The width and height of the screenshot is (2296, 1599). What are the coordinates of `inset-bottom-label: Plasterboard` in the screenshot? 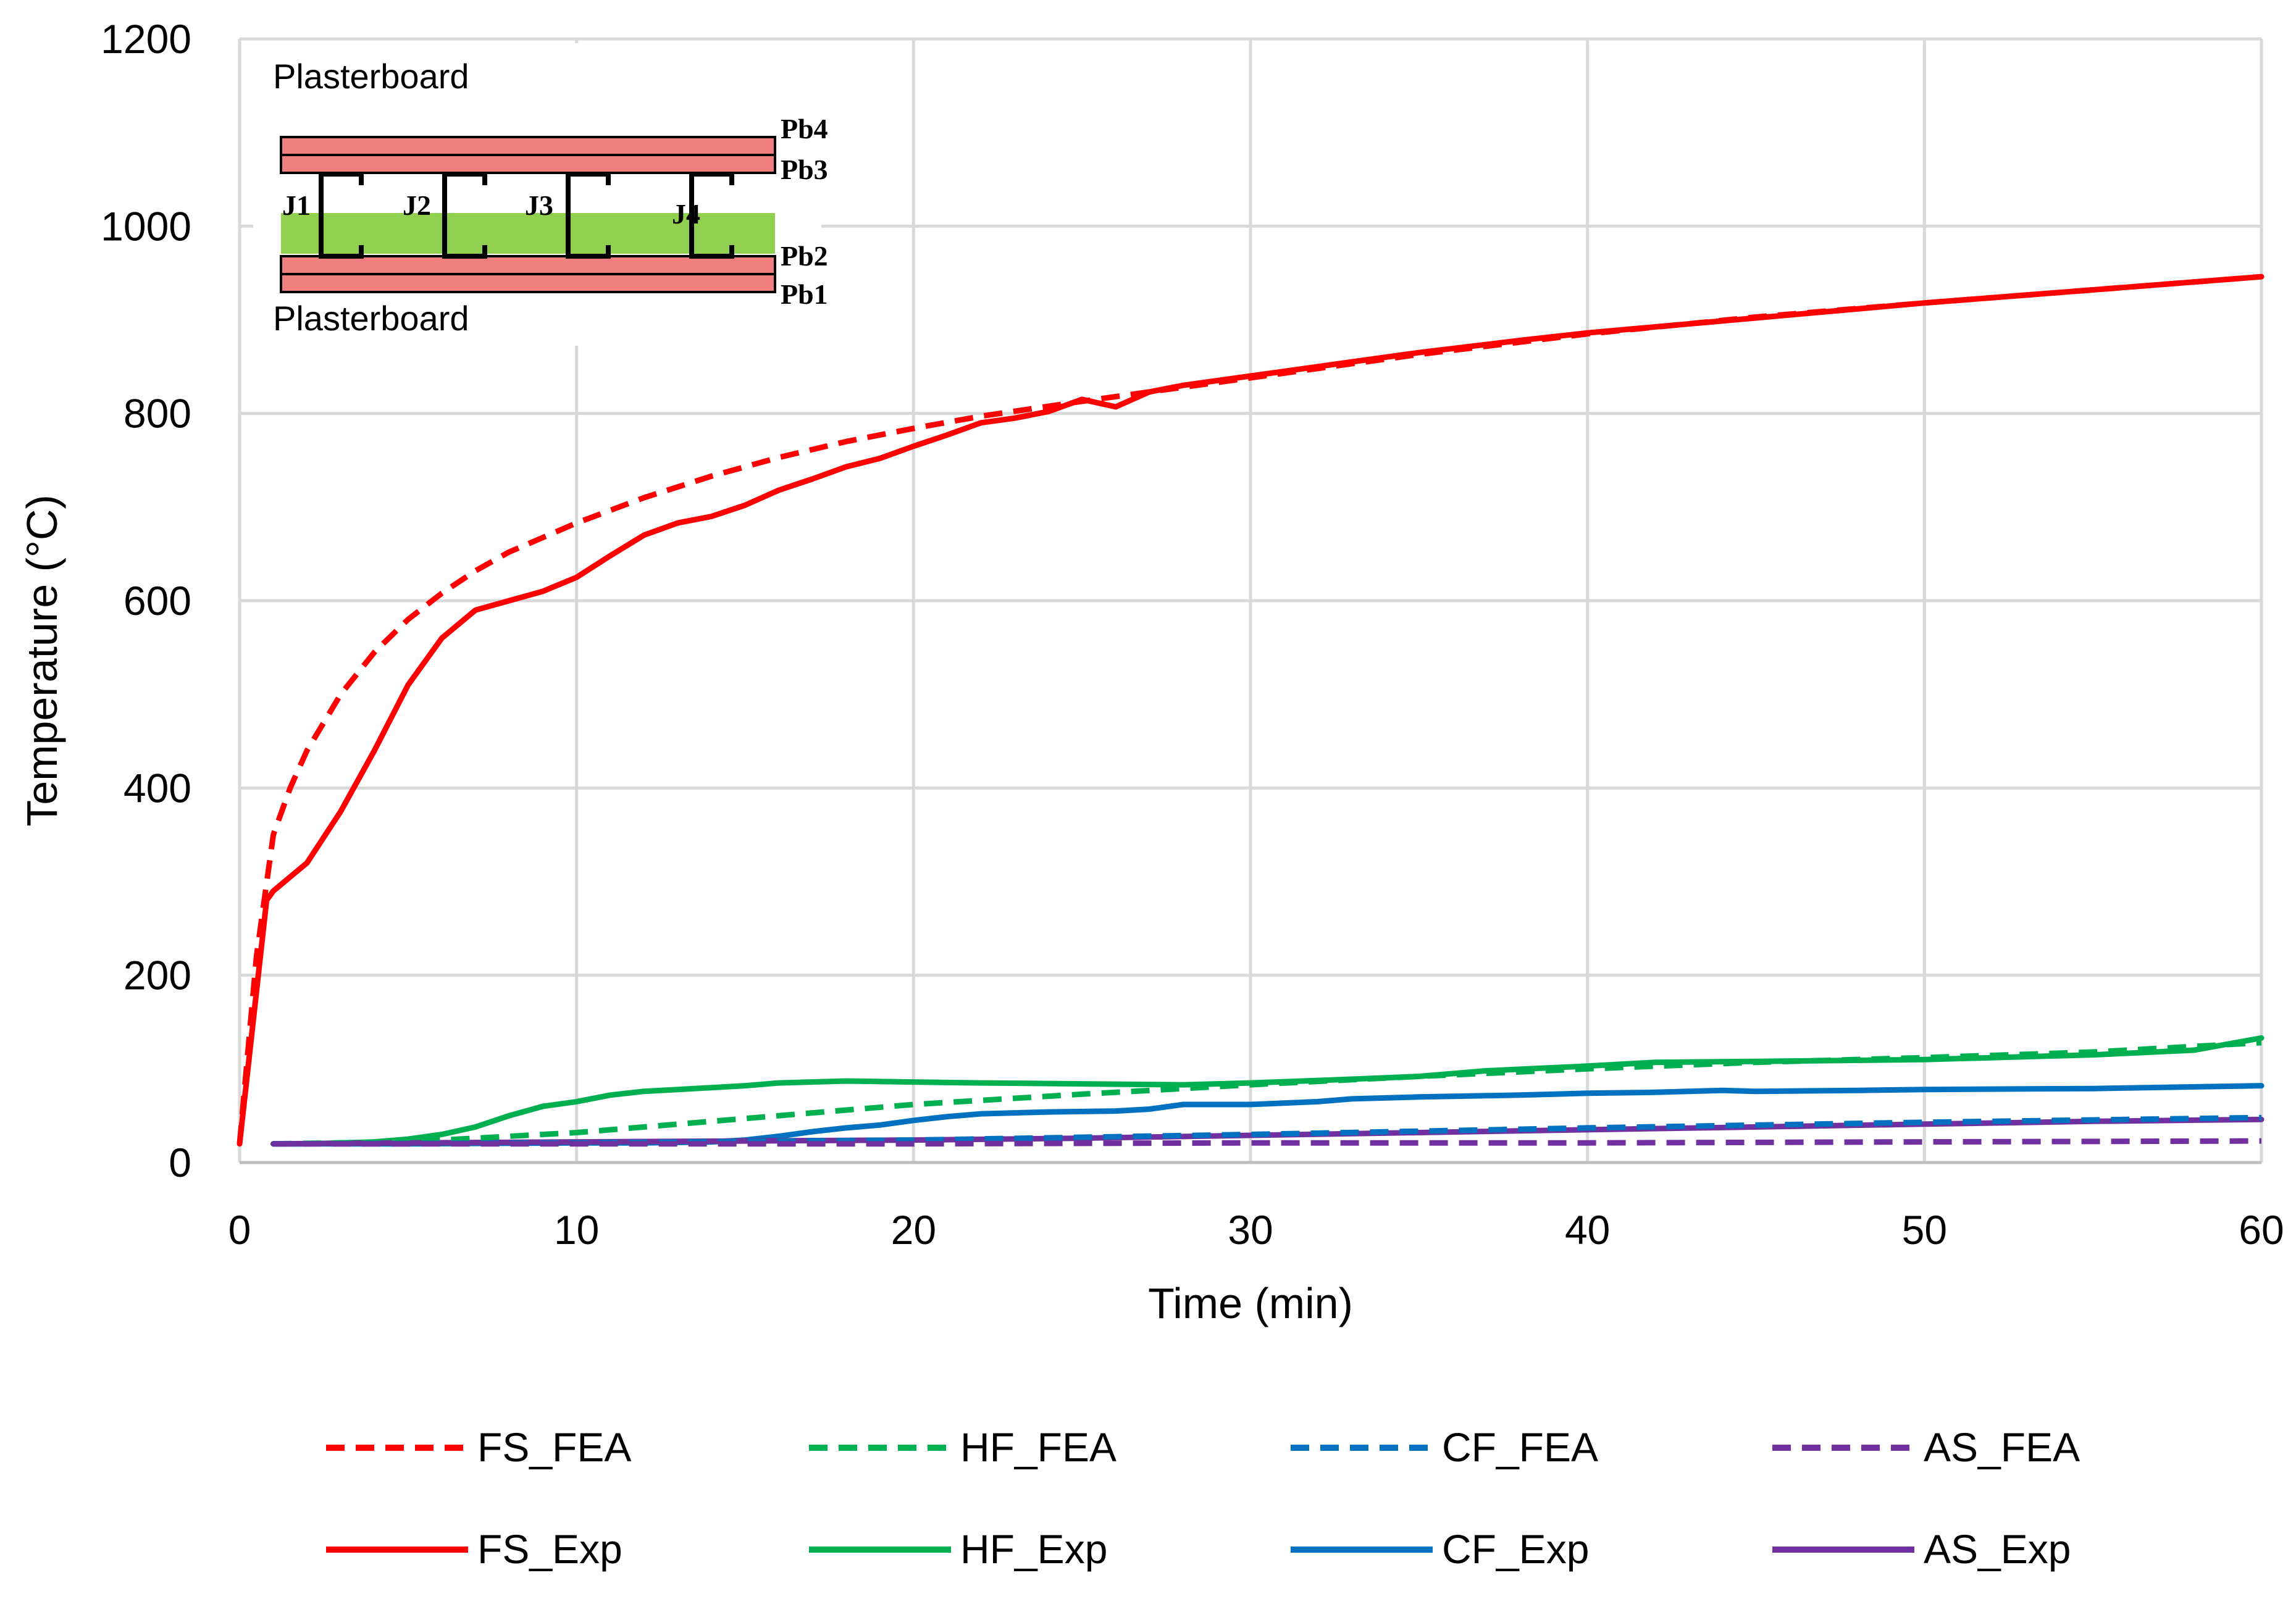 It's located at (371, 318).